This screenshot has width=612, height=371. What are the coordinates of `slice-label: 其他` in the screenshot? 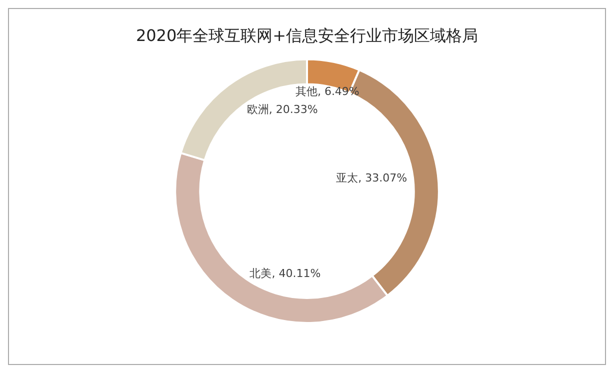 It's located at (306, 91).